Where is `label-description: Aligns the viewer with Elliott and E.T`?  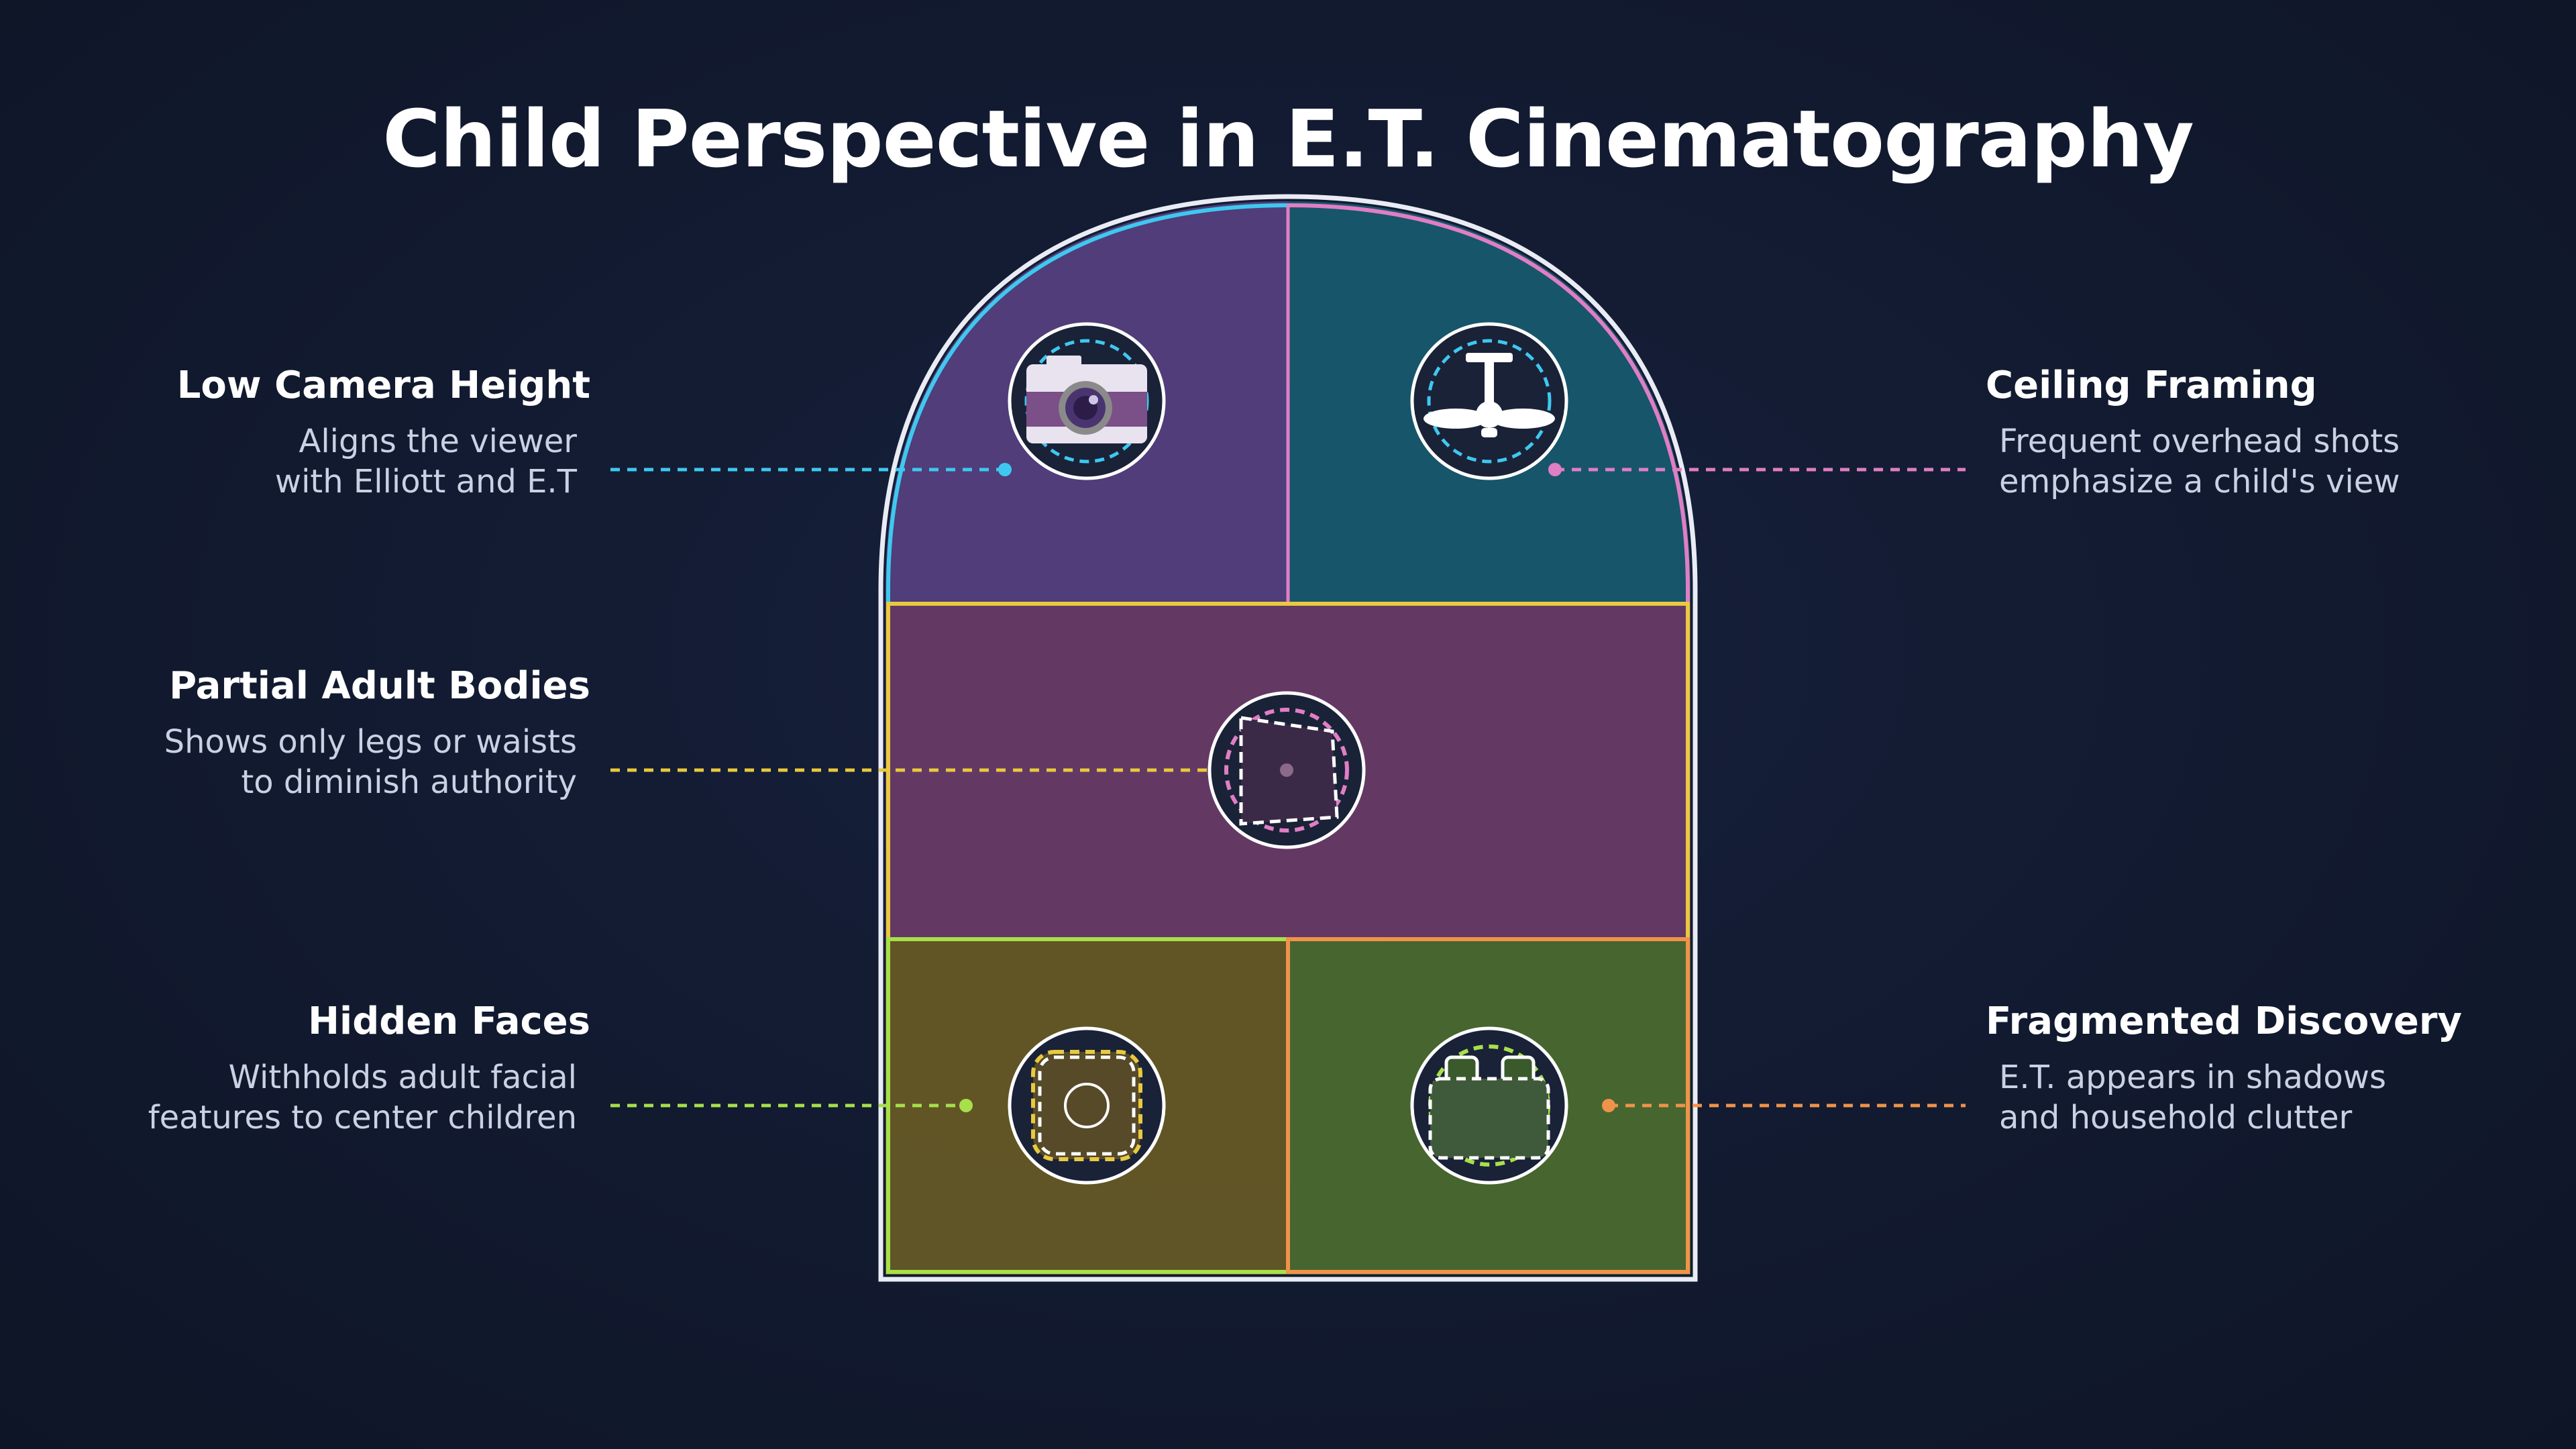
label-description: Aligns the viewer with Elliott and E.T is located at coordinates (425, 461).